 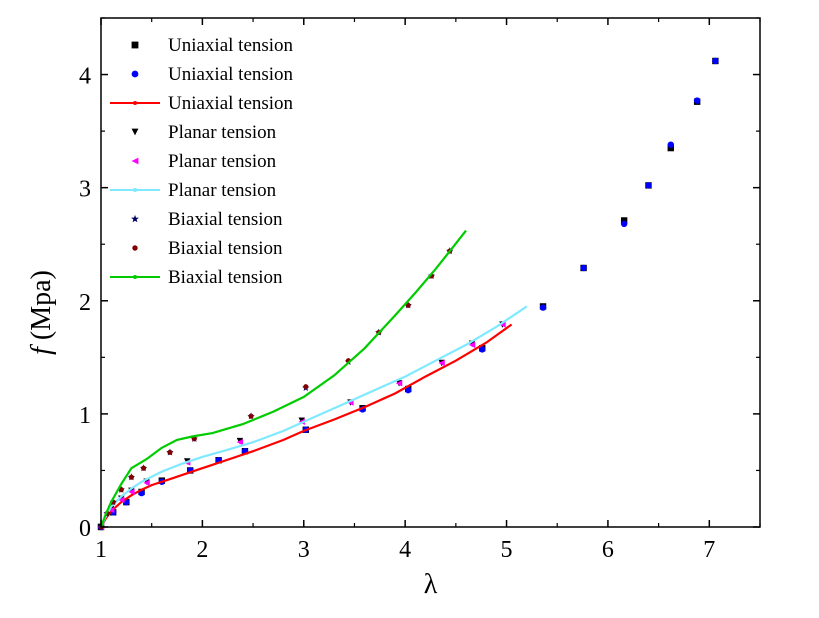 What do you see at coordinates (41, 308) in the screenshot?
I see `y-axis-title-unit: (Mpa)` at bounding box center [41, 308].